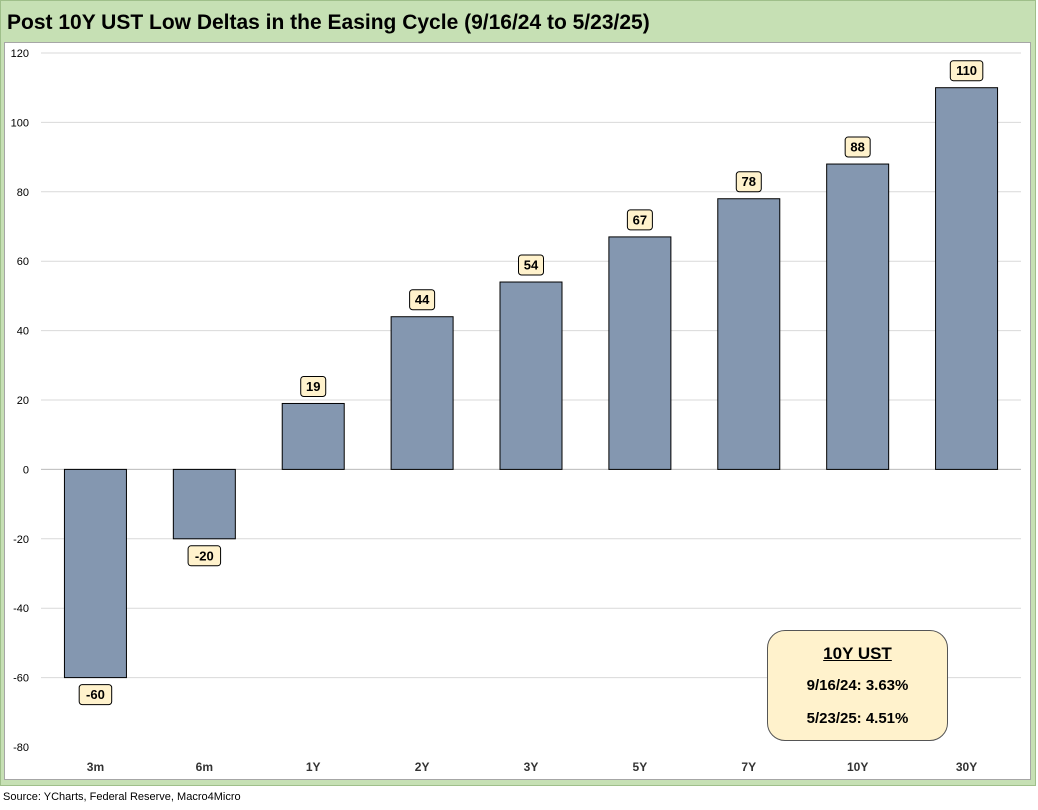 The height and width of the screenshot is (810, 1038). I want to click on y-tick-label: 0, so click(26, 470).